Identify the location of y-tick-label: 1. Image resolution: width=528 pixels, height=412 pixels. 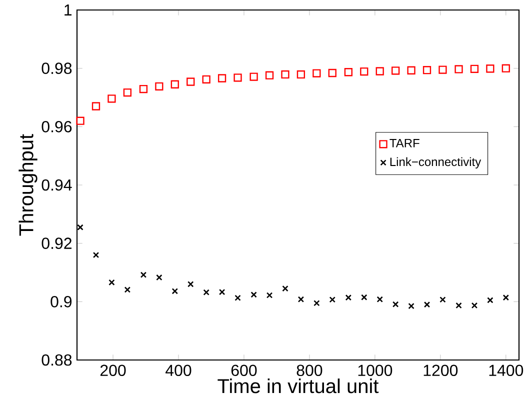
(68, 10).